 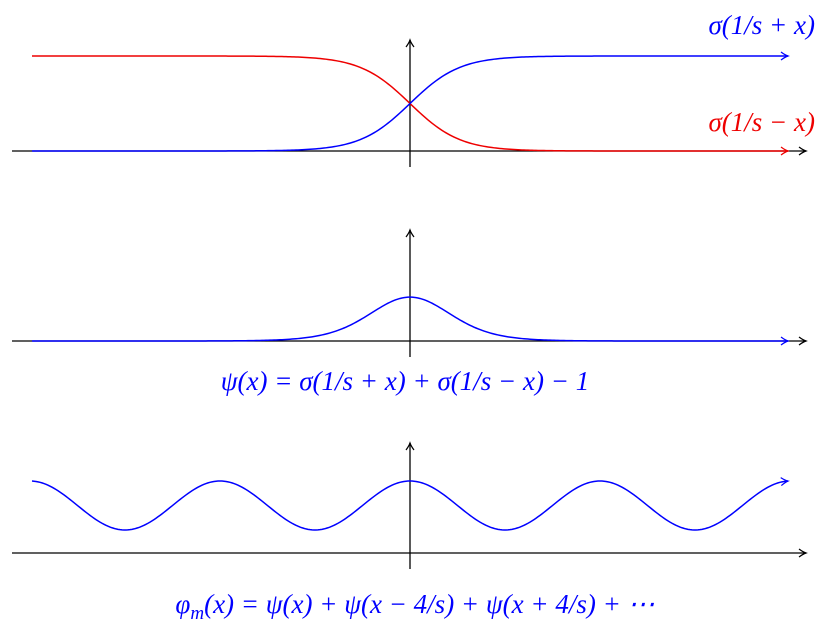 I want to click on label-sigma-minus: σ(1/s − x), so click(x=761, y=122).